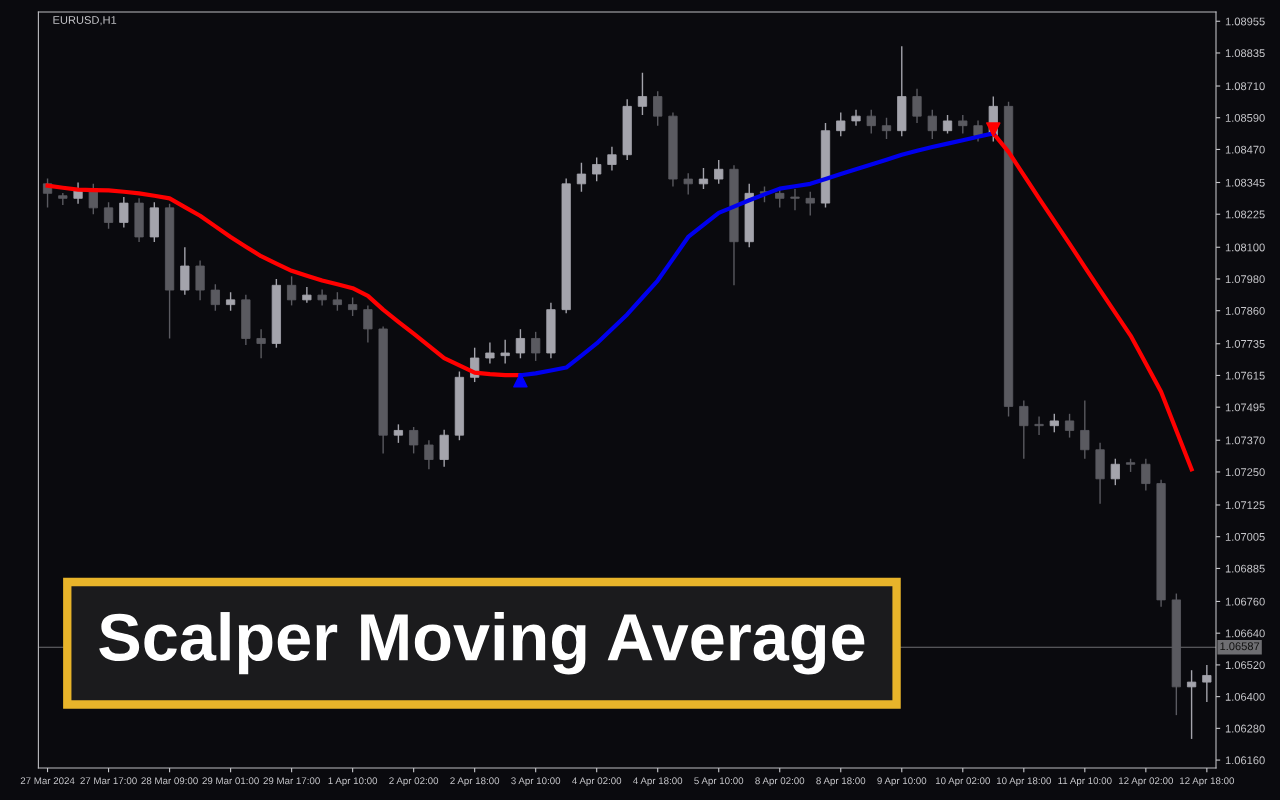 The height and width of the screenshot is (800, 1280). What do you see at coordinates (414, 782) in the screenshot?
I see `x-tick-label: 2 Apr 02:00` at bounding box center [414, 782].